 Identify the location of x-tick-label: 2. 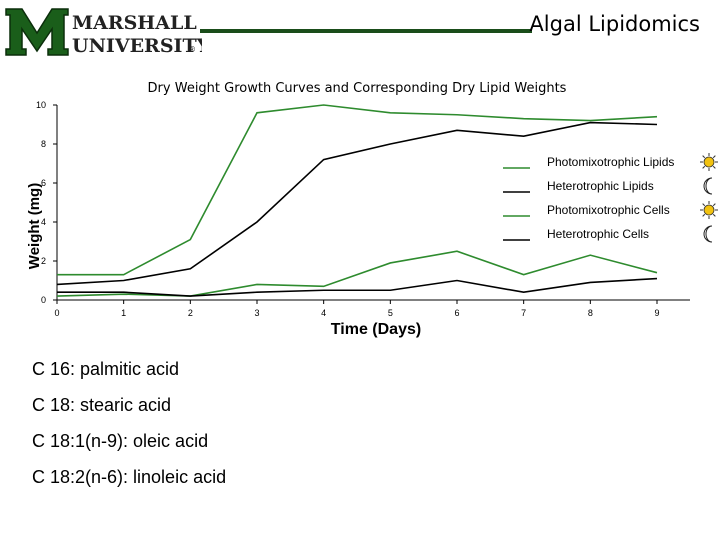
(190, 313).